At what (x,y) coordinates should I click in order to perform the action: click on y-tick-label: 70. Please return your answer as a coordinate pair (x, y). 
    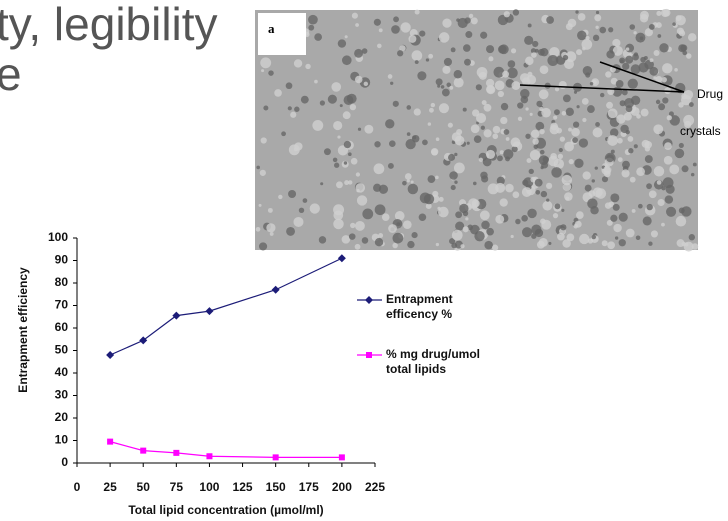
    Looking at the image, I should click on (62, 305).